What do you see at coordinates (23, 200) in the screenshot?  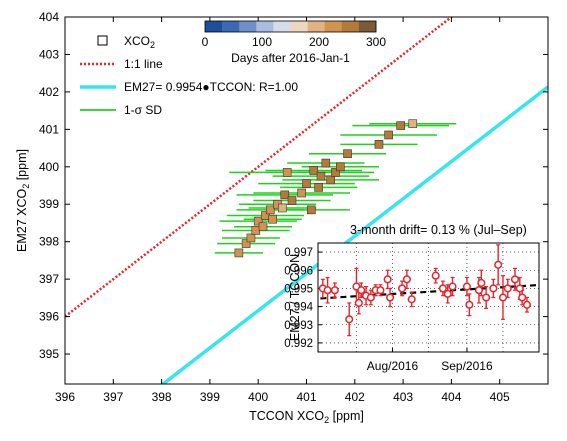 I see `y-axis-label: EM27 XCO2 [ppm]` at bounding box center [23, 200].